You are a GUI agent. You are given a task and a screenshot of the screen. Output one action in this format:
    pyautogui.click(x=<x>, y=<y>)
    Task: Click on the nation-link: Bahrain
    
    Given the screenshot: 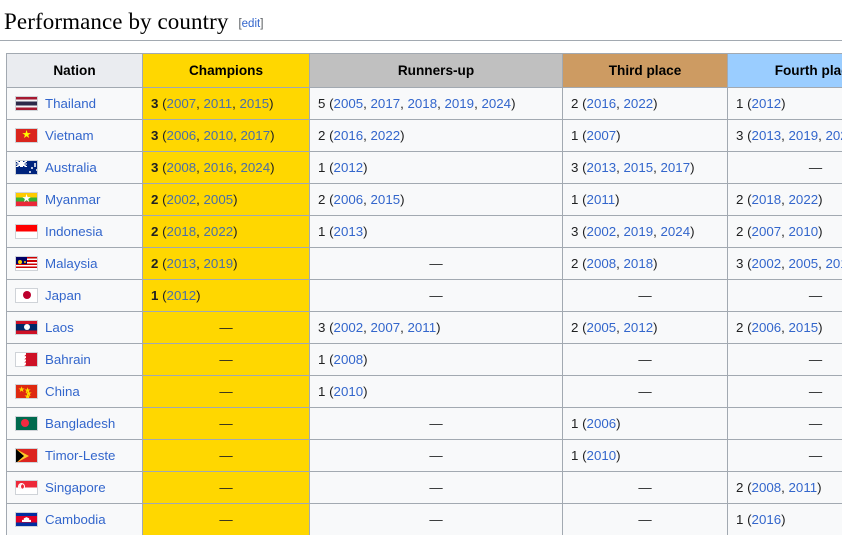 What is the action you would take?
    pyautogui.click(x=68, y=359)
    